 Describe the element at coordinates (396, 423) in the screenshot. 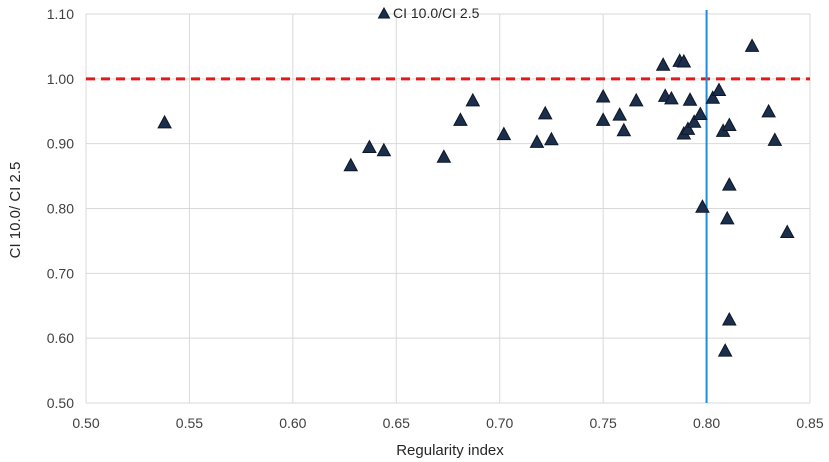

I see `x-tick-label: 0.65` at that location.